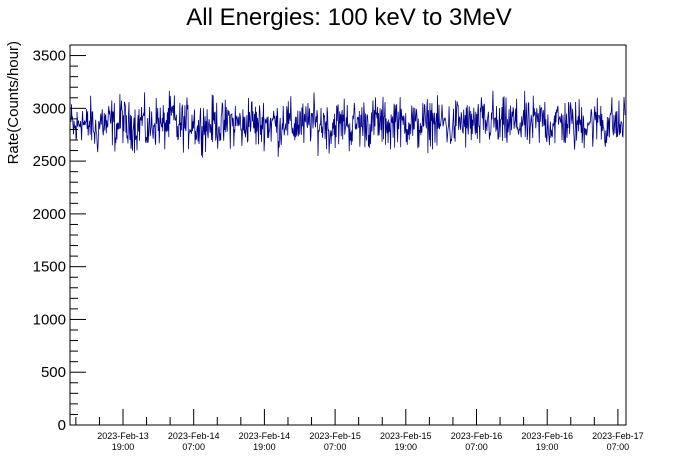 The height and width of the screenshot is (472, 696). What do you see at coordinates (49, 319) in the screenshot?
I see `y-tick-label: 1000` at bounding box center [49, 319].